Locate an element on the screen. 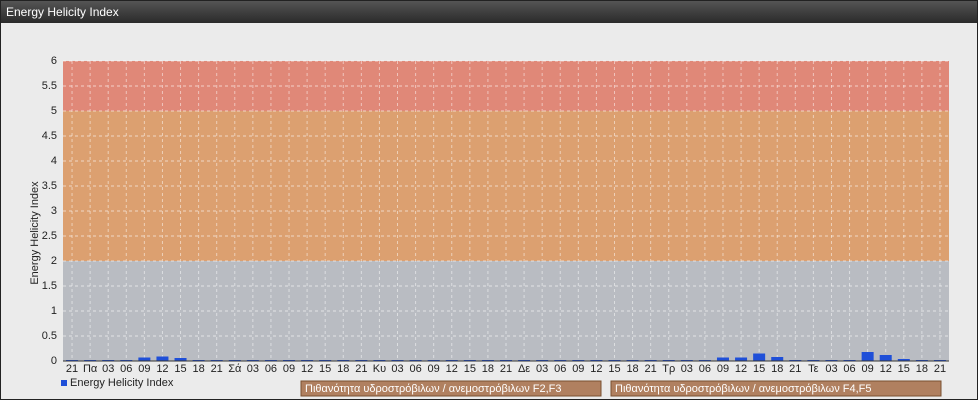  legend-swatch is located at coordinates (64, 383).